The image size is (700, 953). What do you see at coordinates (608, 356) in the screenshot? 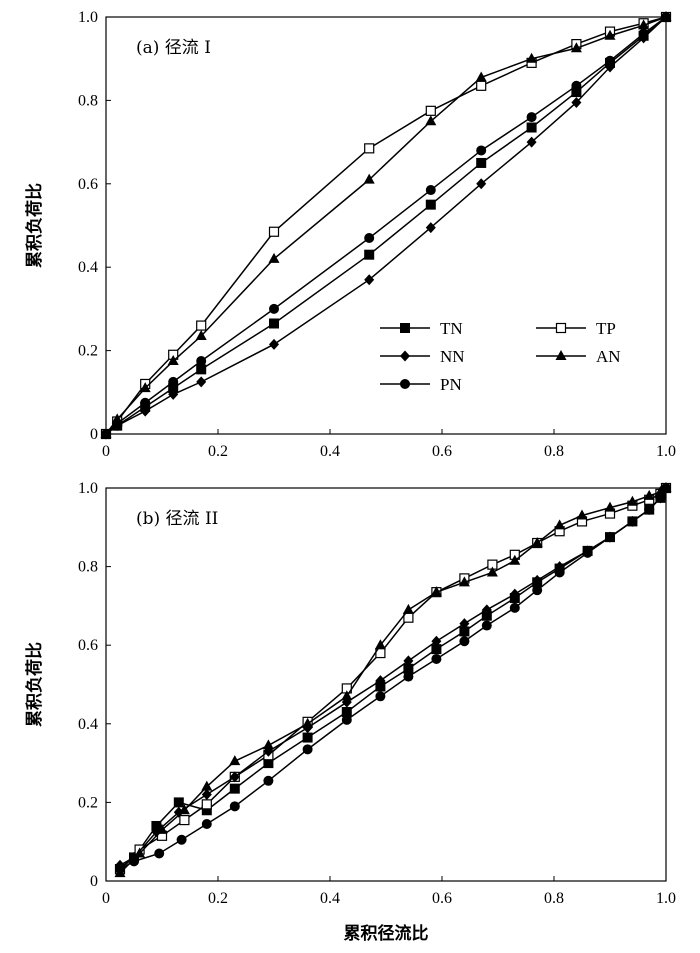
I see `legend-label-an: AN` at bounding box center [608, 356].